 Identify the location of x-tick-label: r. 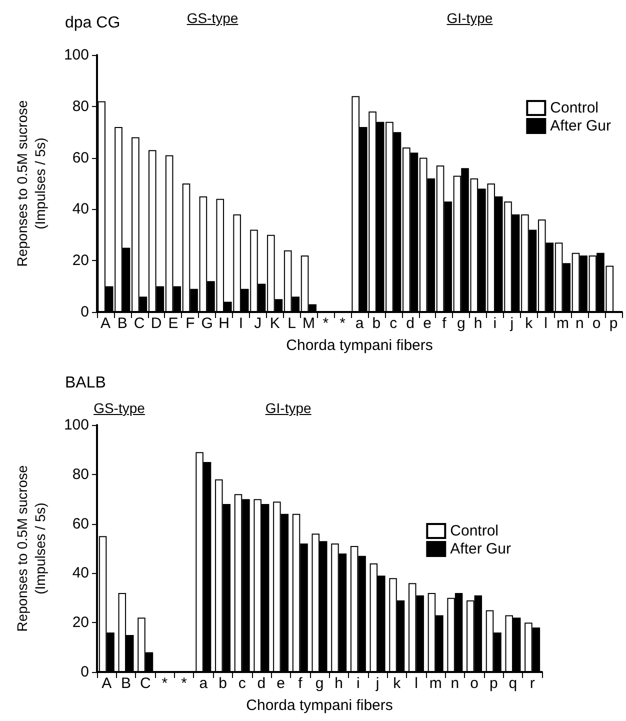
(532, 683).